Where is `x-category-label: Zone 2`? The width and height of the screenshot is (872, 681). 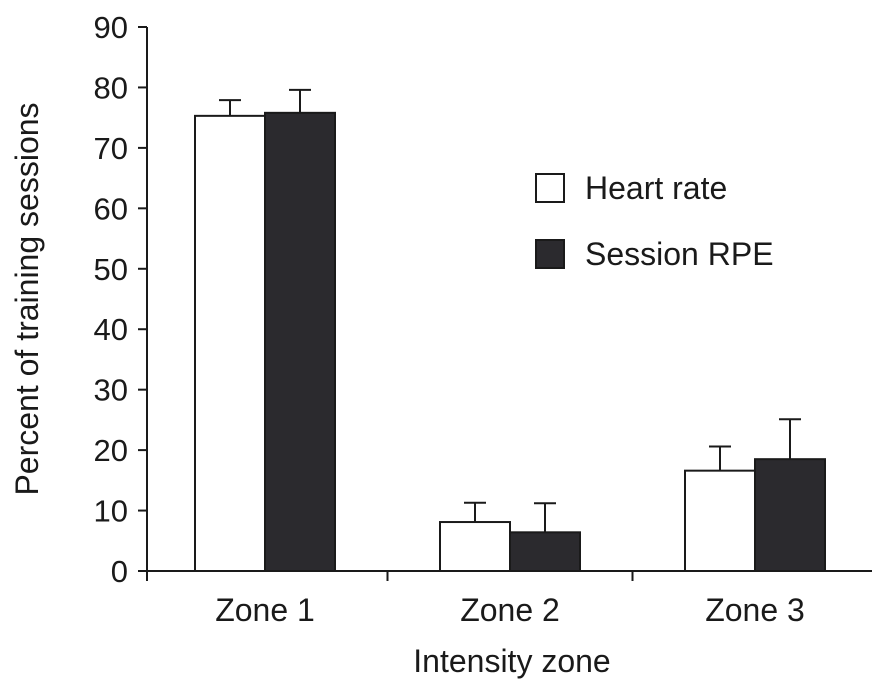
x-category-label: Zone 2 is located at coordinates (510, 610).